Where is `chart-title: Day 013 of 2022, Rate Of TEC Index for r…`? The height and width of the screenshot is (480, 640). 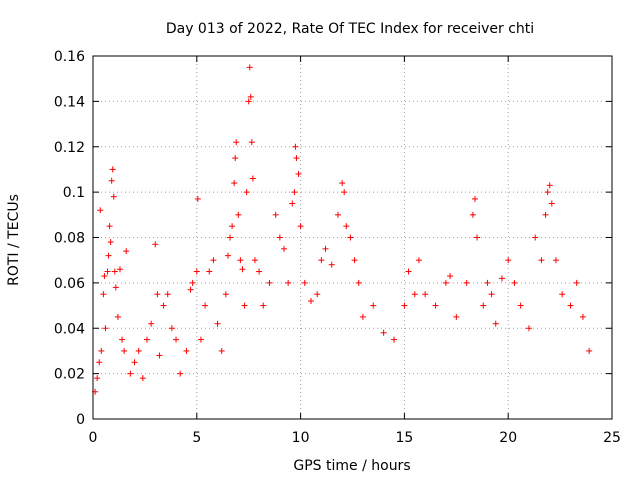 chart-title: Day 013 of 2022, Rate Of TEC Index for r… is located at coordinates (350, 29).